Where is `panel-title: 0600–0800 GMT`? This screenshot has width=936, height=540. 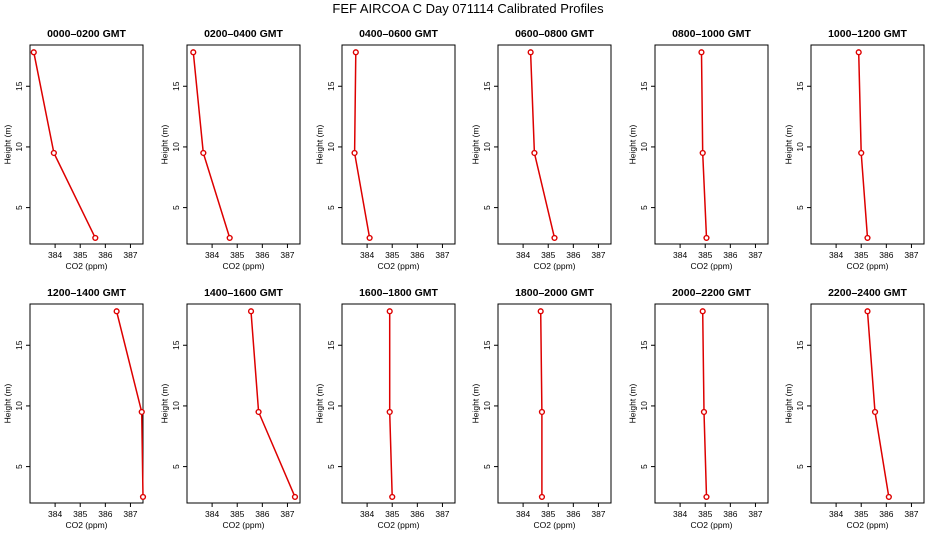 panel-title: 0600–0800 GMT is located at coordinates (554, 34).